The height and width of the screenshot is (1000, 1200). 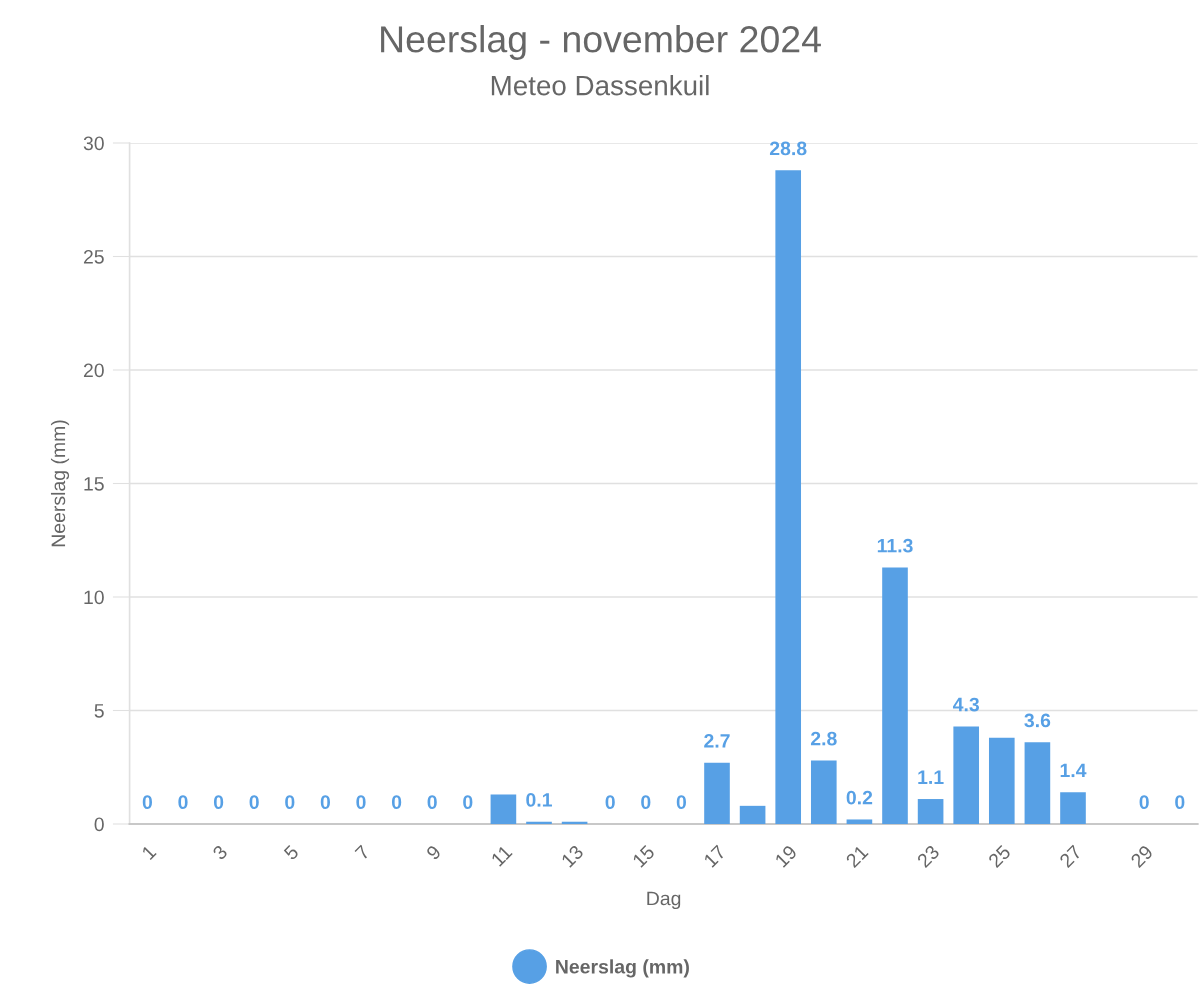 What do you see at coordinates (539, 800) in the screenshot?
I see `data-label: 0.1` at bounding box center [539, 800].